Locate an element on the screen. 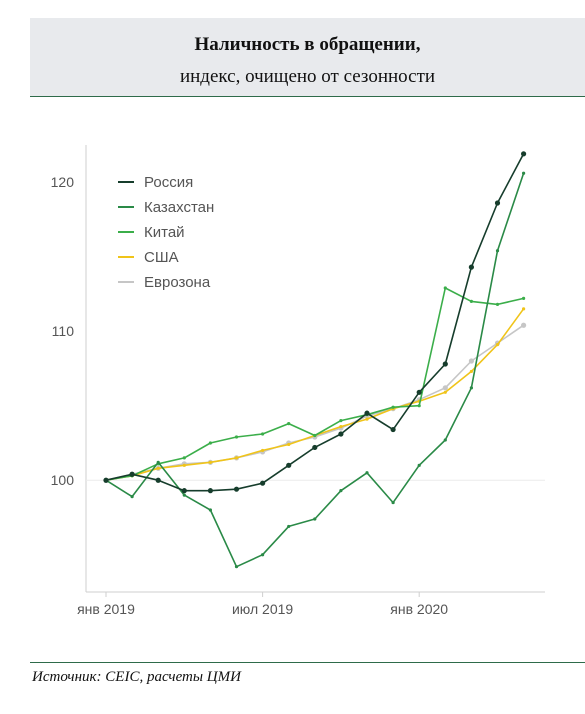  x-tick-label: янв 2019 is located at coordinates (106, 609).